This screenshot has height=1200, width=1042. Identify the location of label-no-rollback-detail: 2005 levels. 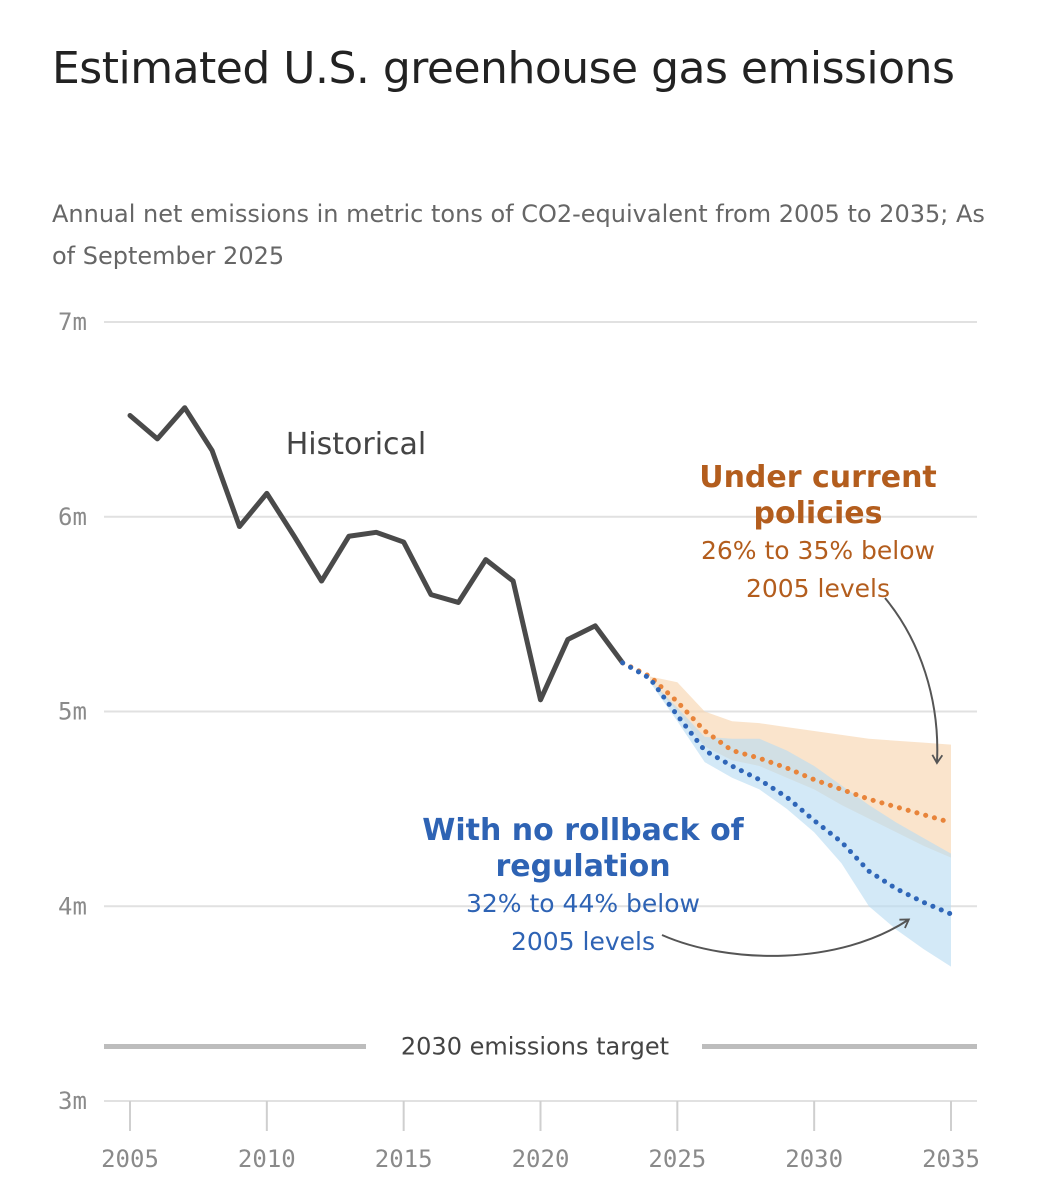
(583, 941).